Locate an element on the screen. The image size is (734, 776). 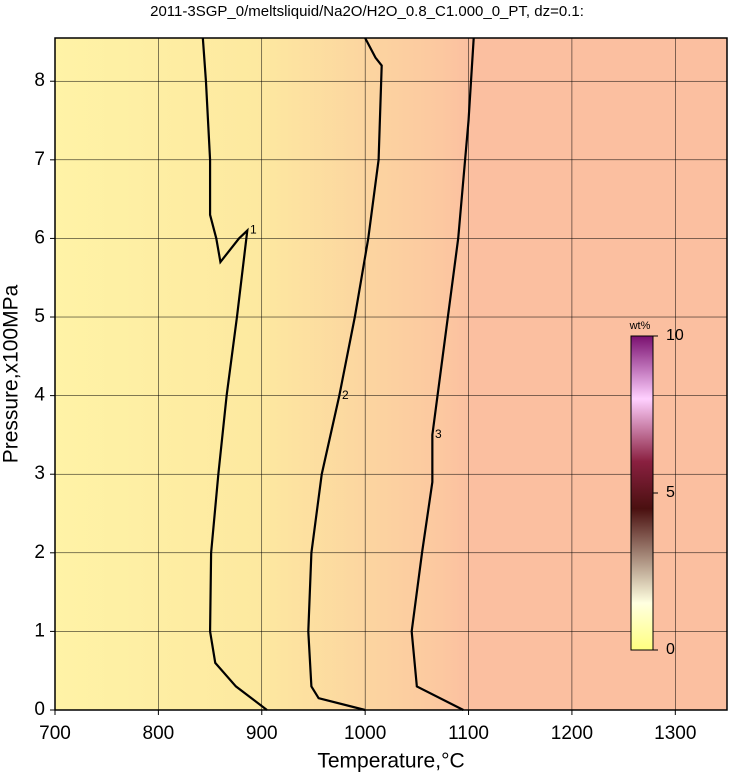
x-tick-label: 1100 is located at coordinates (468, 733).